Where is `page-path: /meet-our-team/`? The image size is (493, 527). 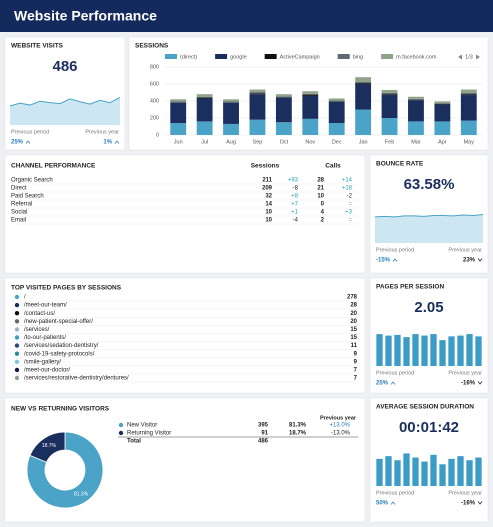 page-path: /meet-our-team/ is located at coordinates (45, 306).